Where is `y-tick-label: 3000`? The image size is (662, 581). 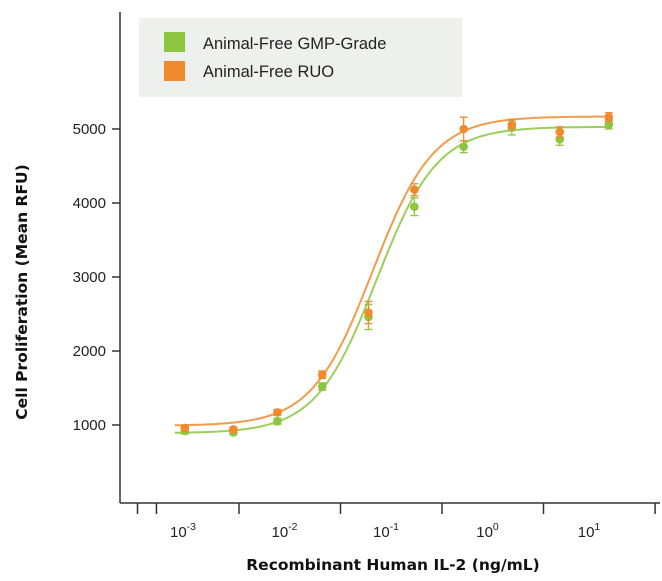 y-tick-label: 3000 is located at coordinates (89, 277).